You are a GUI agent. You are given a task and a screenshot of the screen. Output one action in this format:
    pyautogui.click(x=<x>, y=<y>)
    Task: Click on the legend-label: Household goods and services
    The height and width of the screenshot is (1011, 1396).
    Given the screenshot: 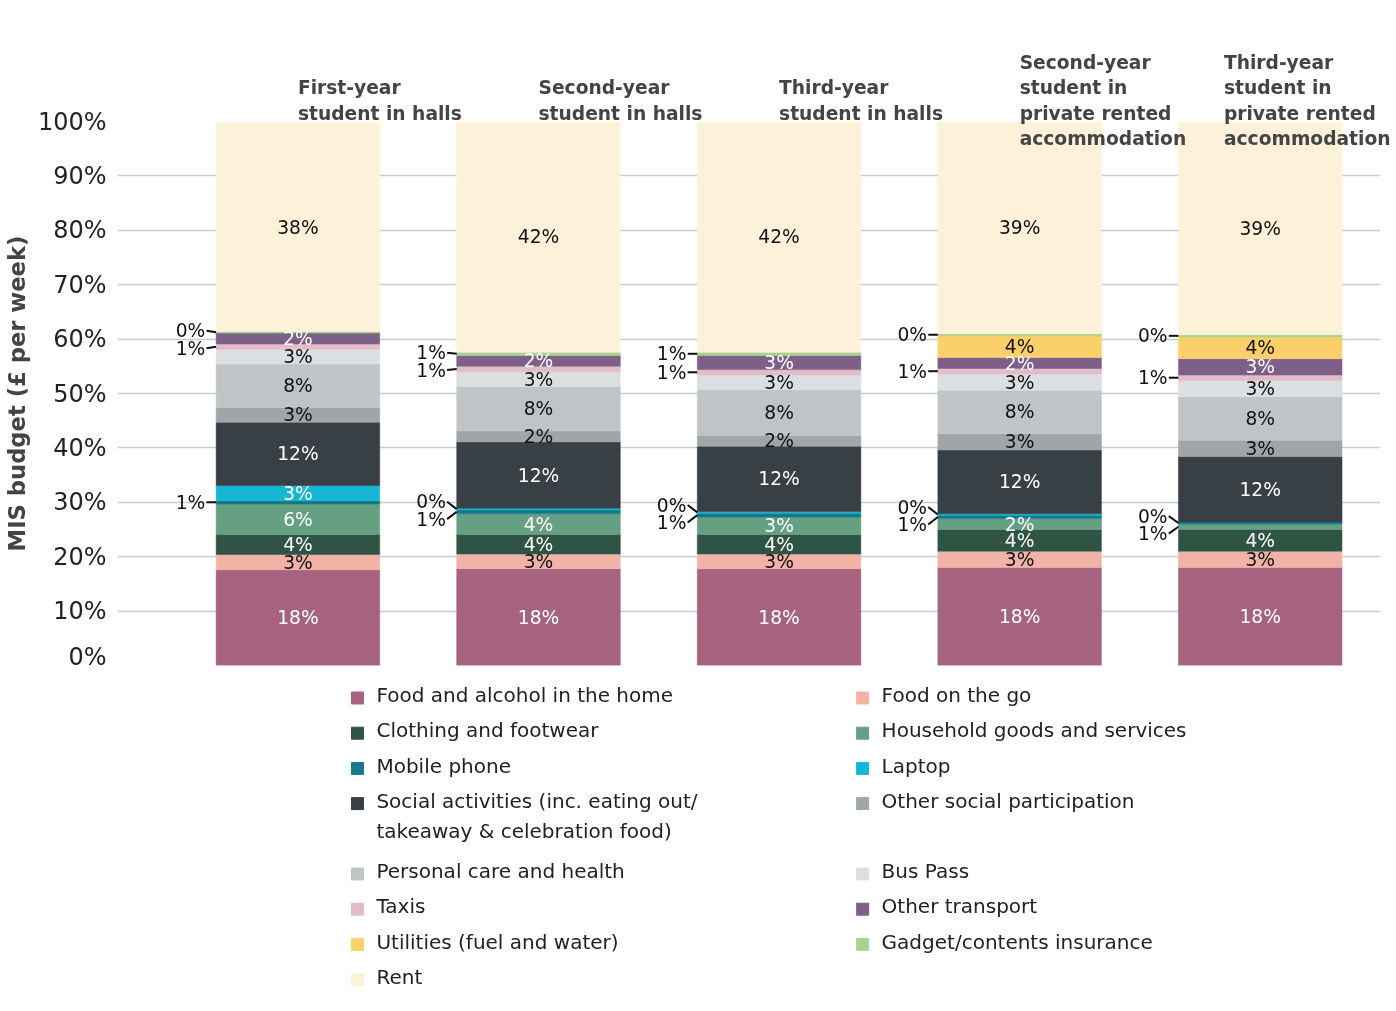 What is the action you would take?
    pyautogui.click(x=1034, y=730)
    